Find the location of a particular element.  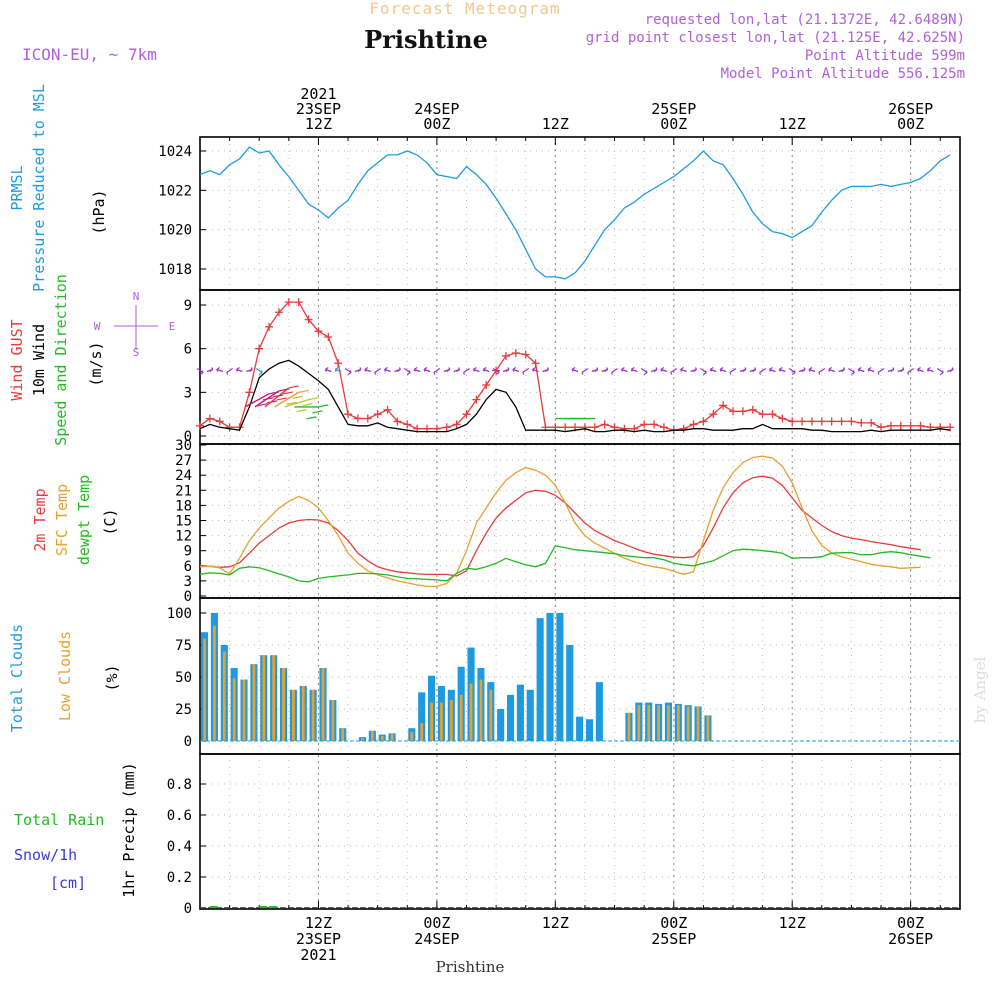

point-altitude: Point Altitude 599m is located at coordinates (885, 56).